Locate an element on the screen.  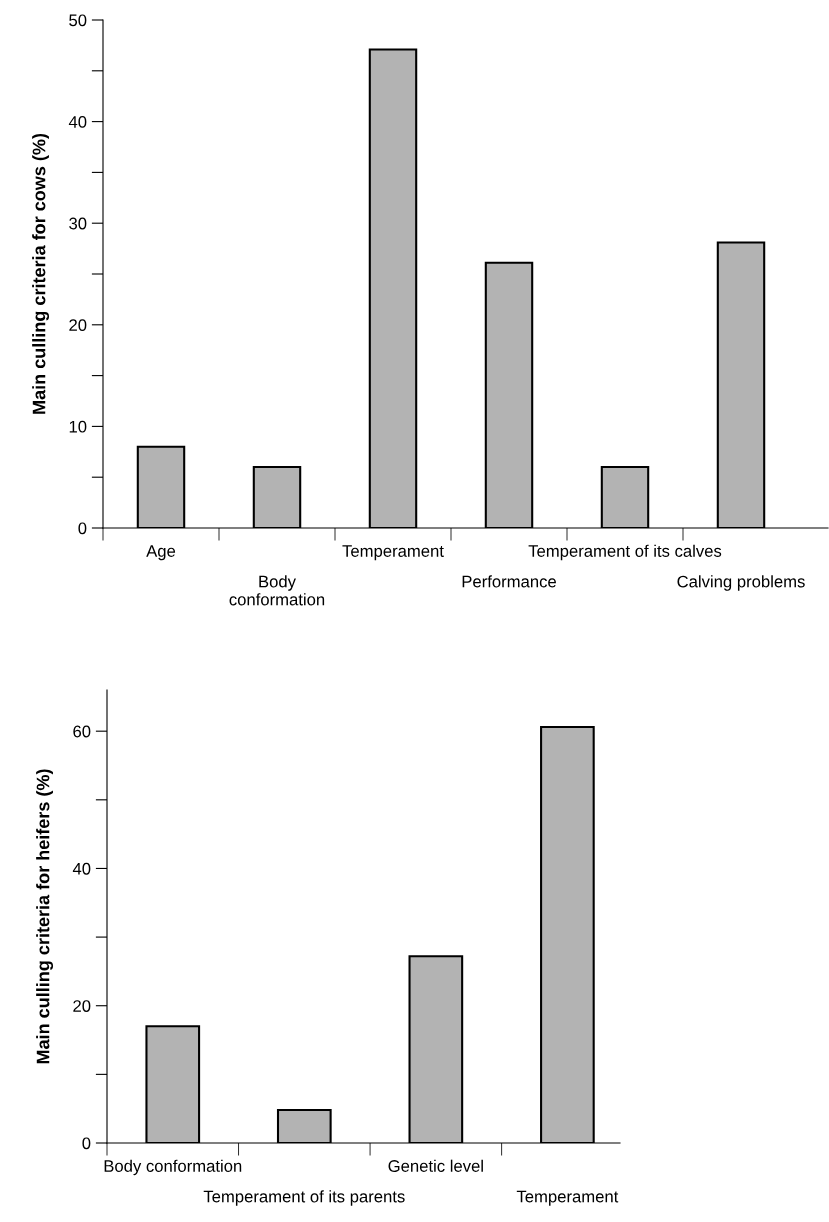
x-tick-label: Performance is located at coordinates (509, 581).